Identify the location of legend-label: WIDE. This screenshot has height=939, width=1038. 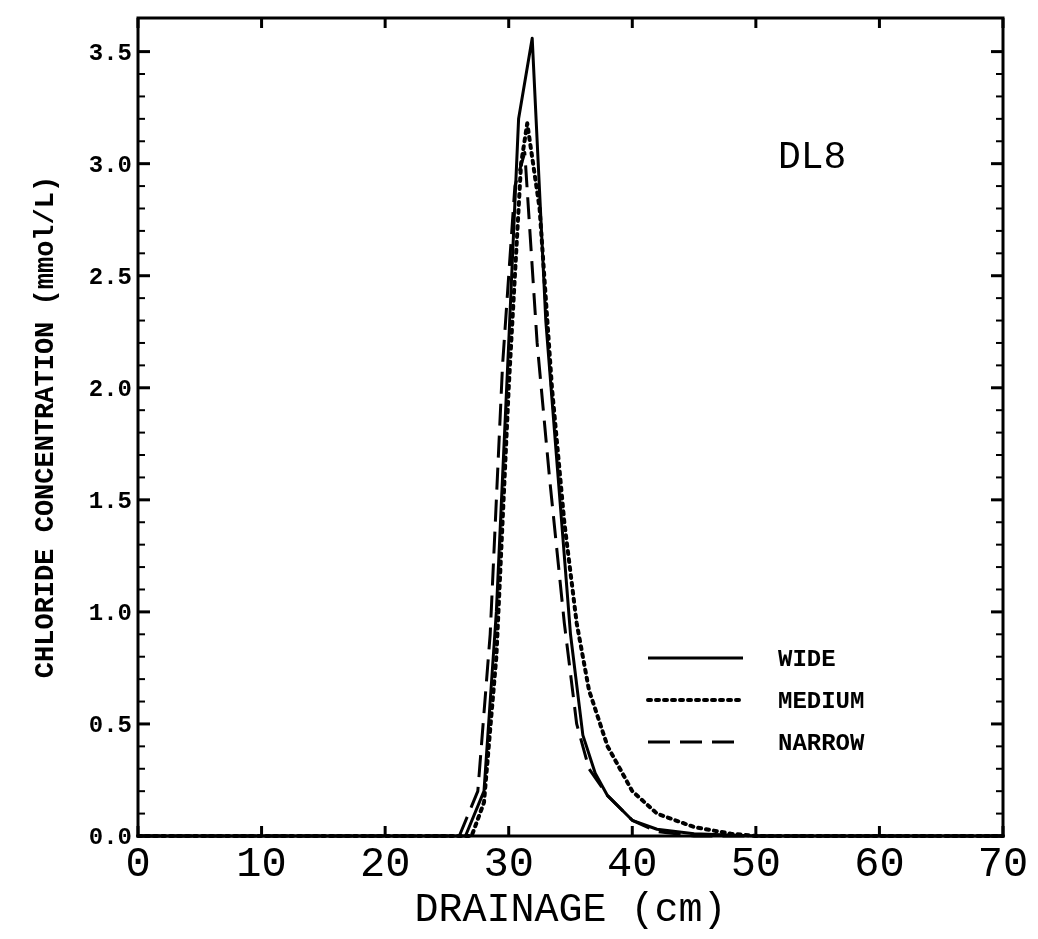
(807, 660).